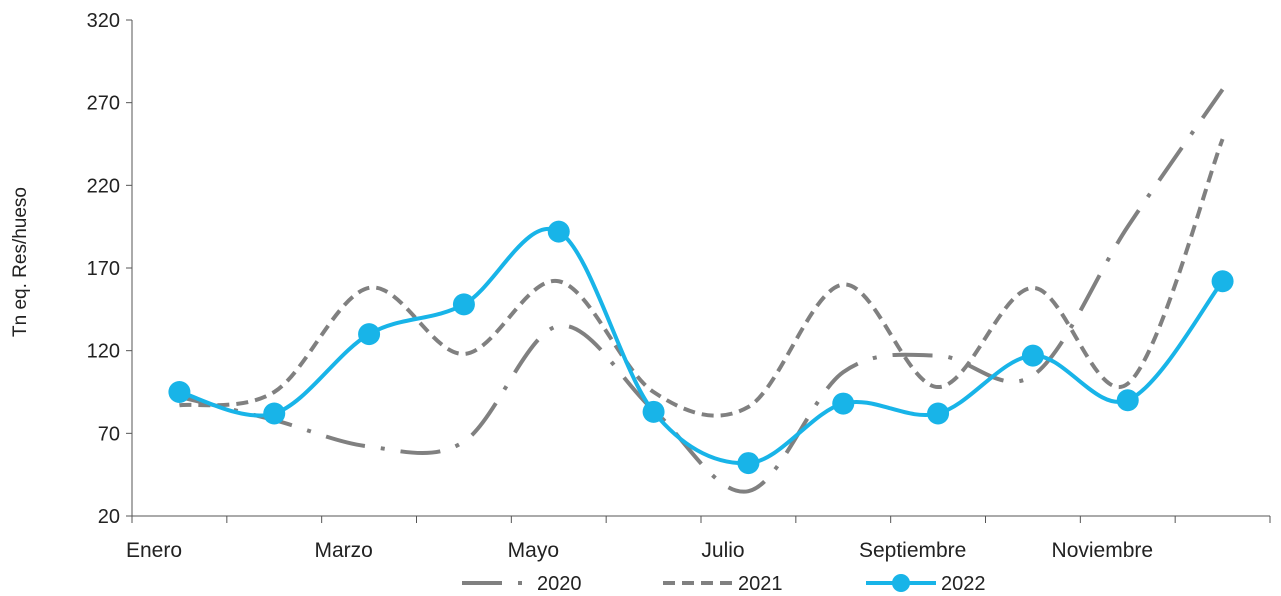 The width and height of the screenshot is (1281, 596). What do you see at coordinates (722, 550) in the screenshot?
I see `x-tick-label: Julio` at bounding box center [722, 550].